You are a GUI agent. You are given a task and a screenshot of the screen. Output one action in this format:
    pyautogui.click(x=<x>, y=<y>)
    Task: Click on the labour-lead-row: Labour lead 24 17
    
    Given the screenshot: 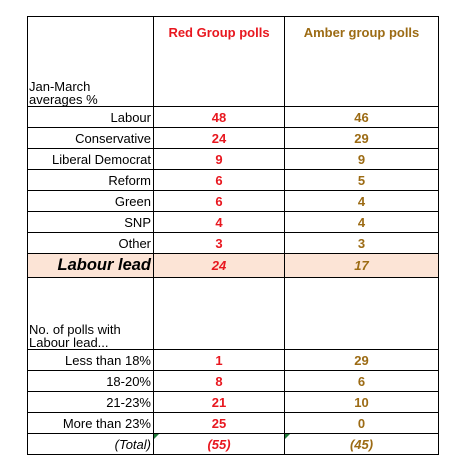 What is the action you would take?
    pyautogui.click(x=233, y=265)
    